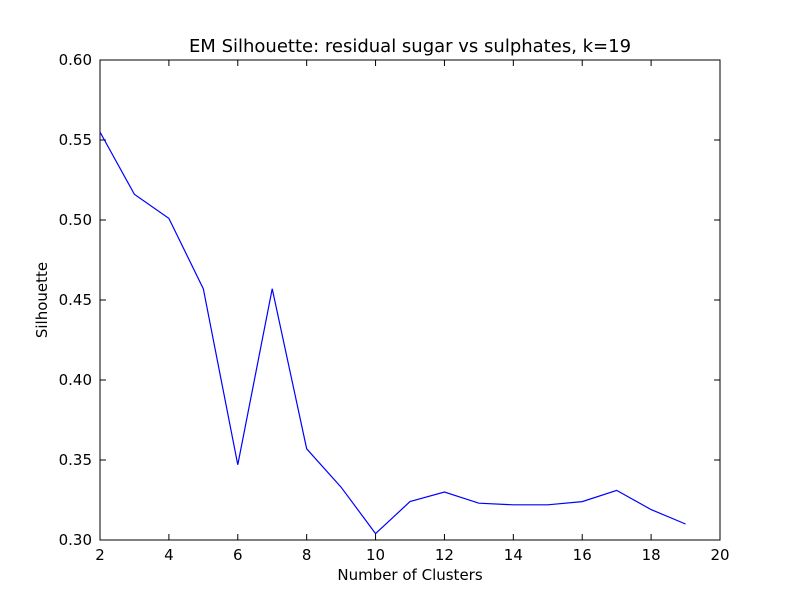 The image size is (800, 600). I want to click on x-tick-label: 18, so click(651, 555).